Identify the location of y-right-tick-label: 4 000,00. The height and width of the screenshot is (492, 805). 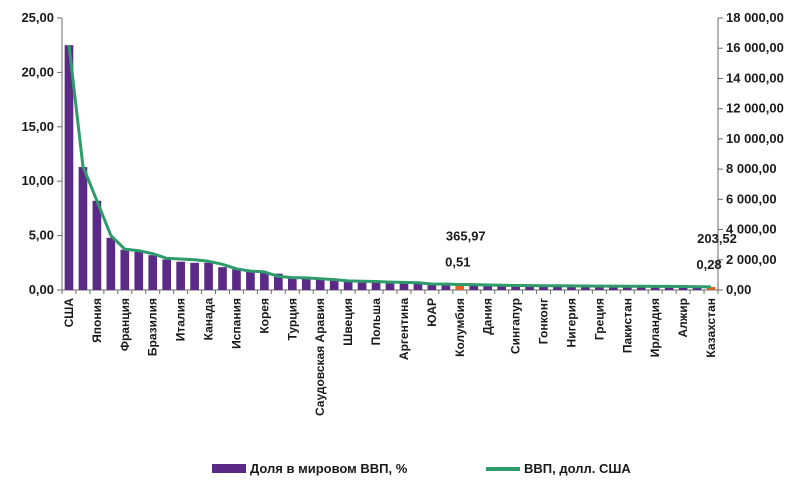
(751, 229).